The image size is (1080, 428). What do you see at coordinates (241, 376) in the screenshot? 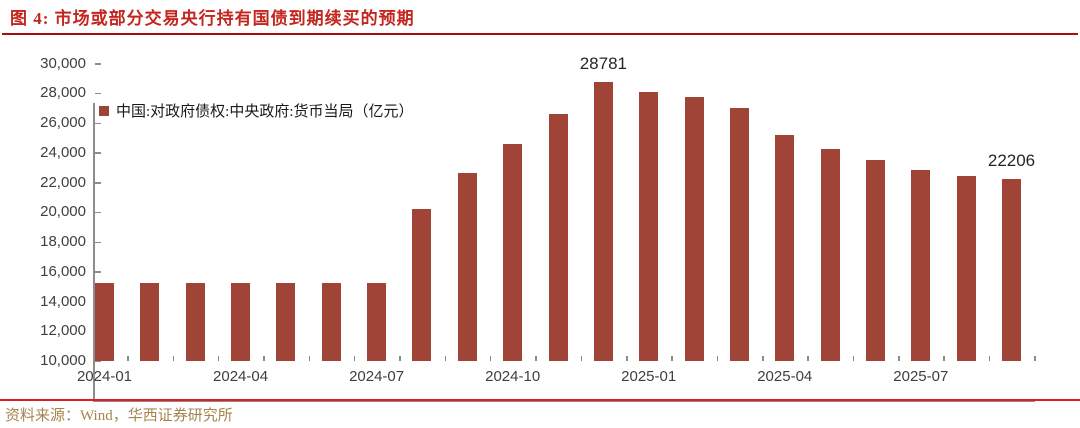
I see `x-axis-label: 2024-04` at bounding box center [241, 376].